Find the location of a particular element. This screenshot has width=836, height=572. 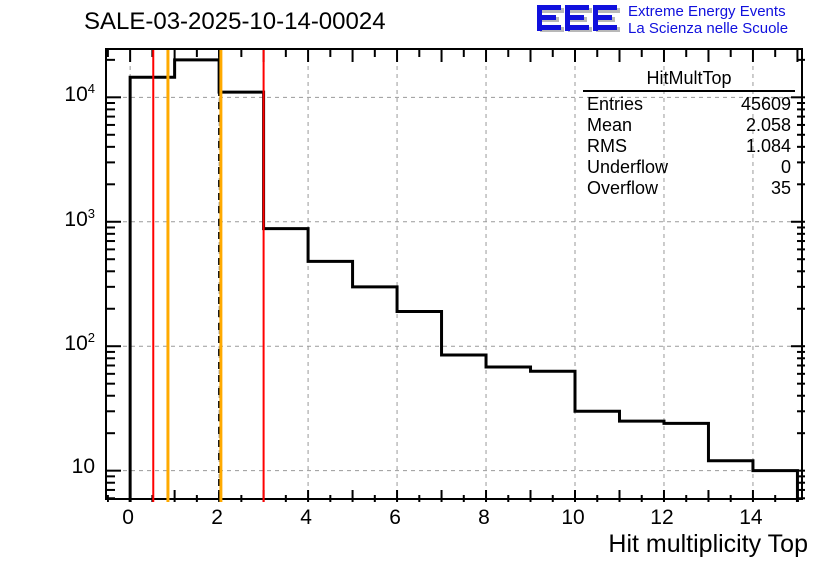

stats-value: 2.058 is located at coordinates (768, 125).